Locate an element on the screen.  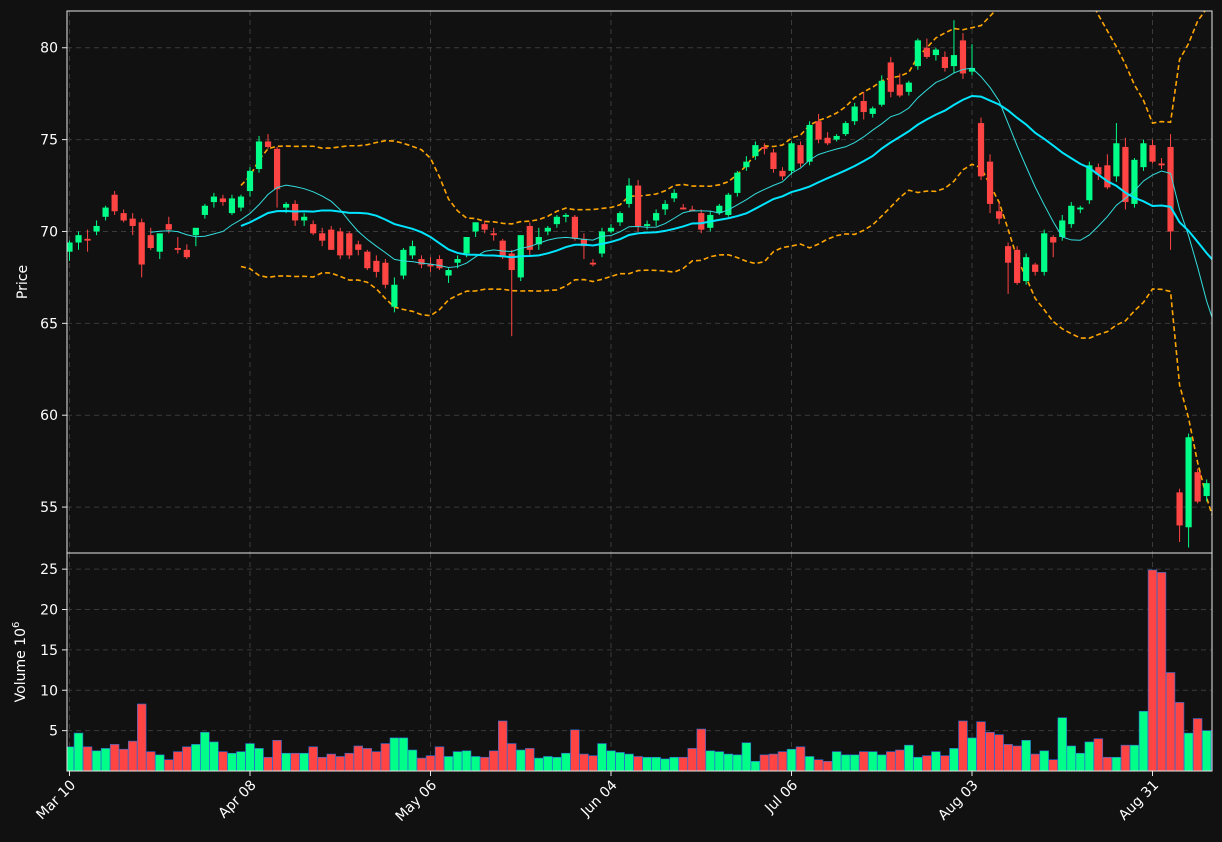
price-tick-label: 75 is located at coordinates (49, 141).